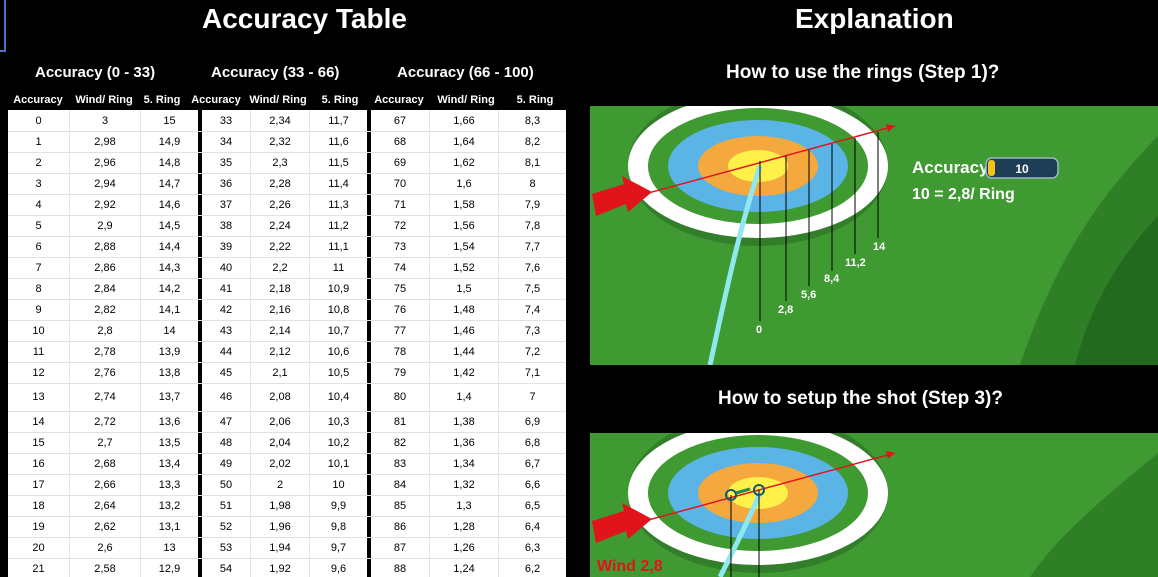  What do you see at coordinates (532, 463) in the screenshot?
I see `table-cell: 6,7` at bounding box center [532, 463].